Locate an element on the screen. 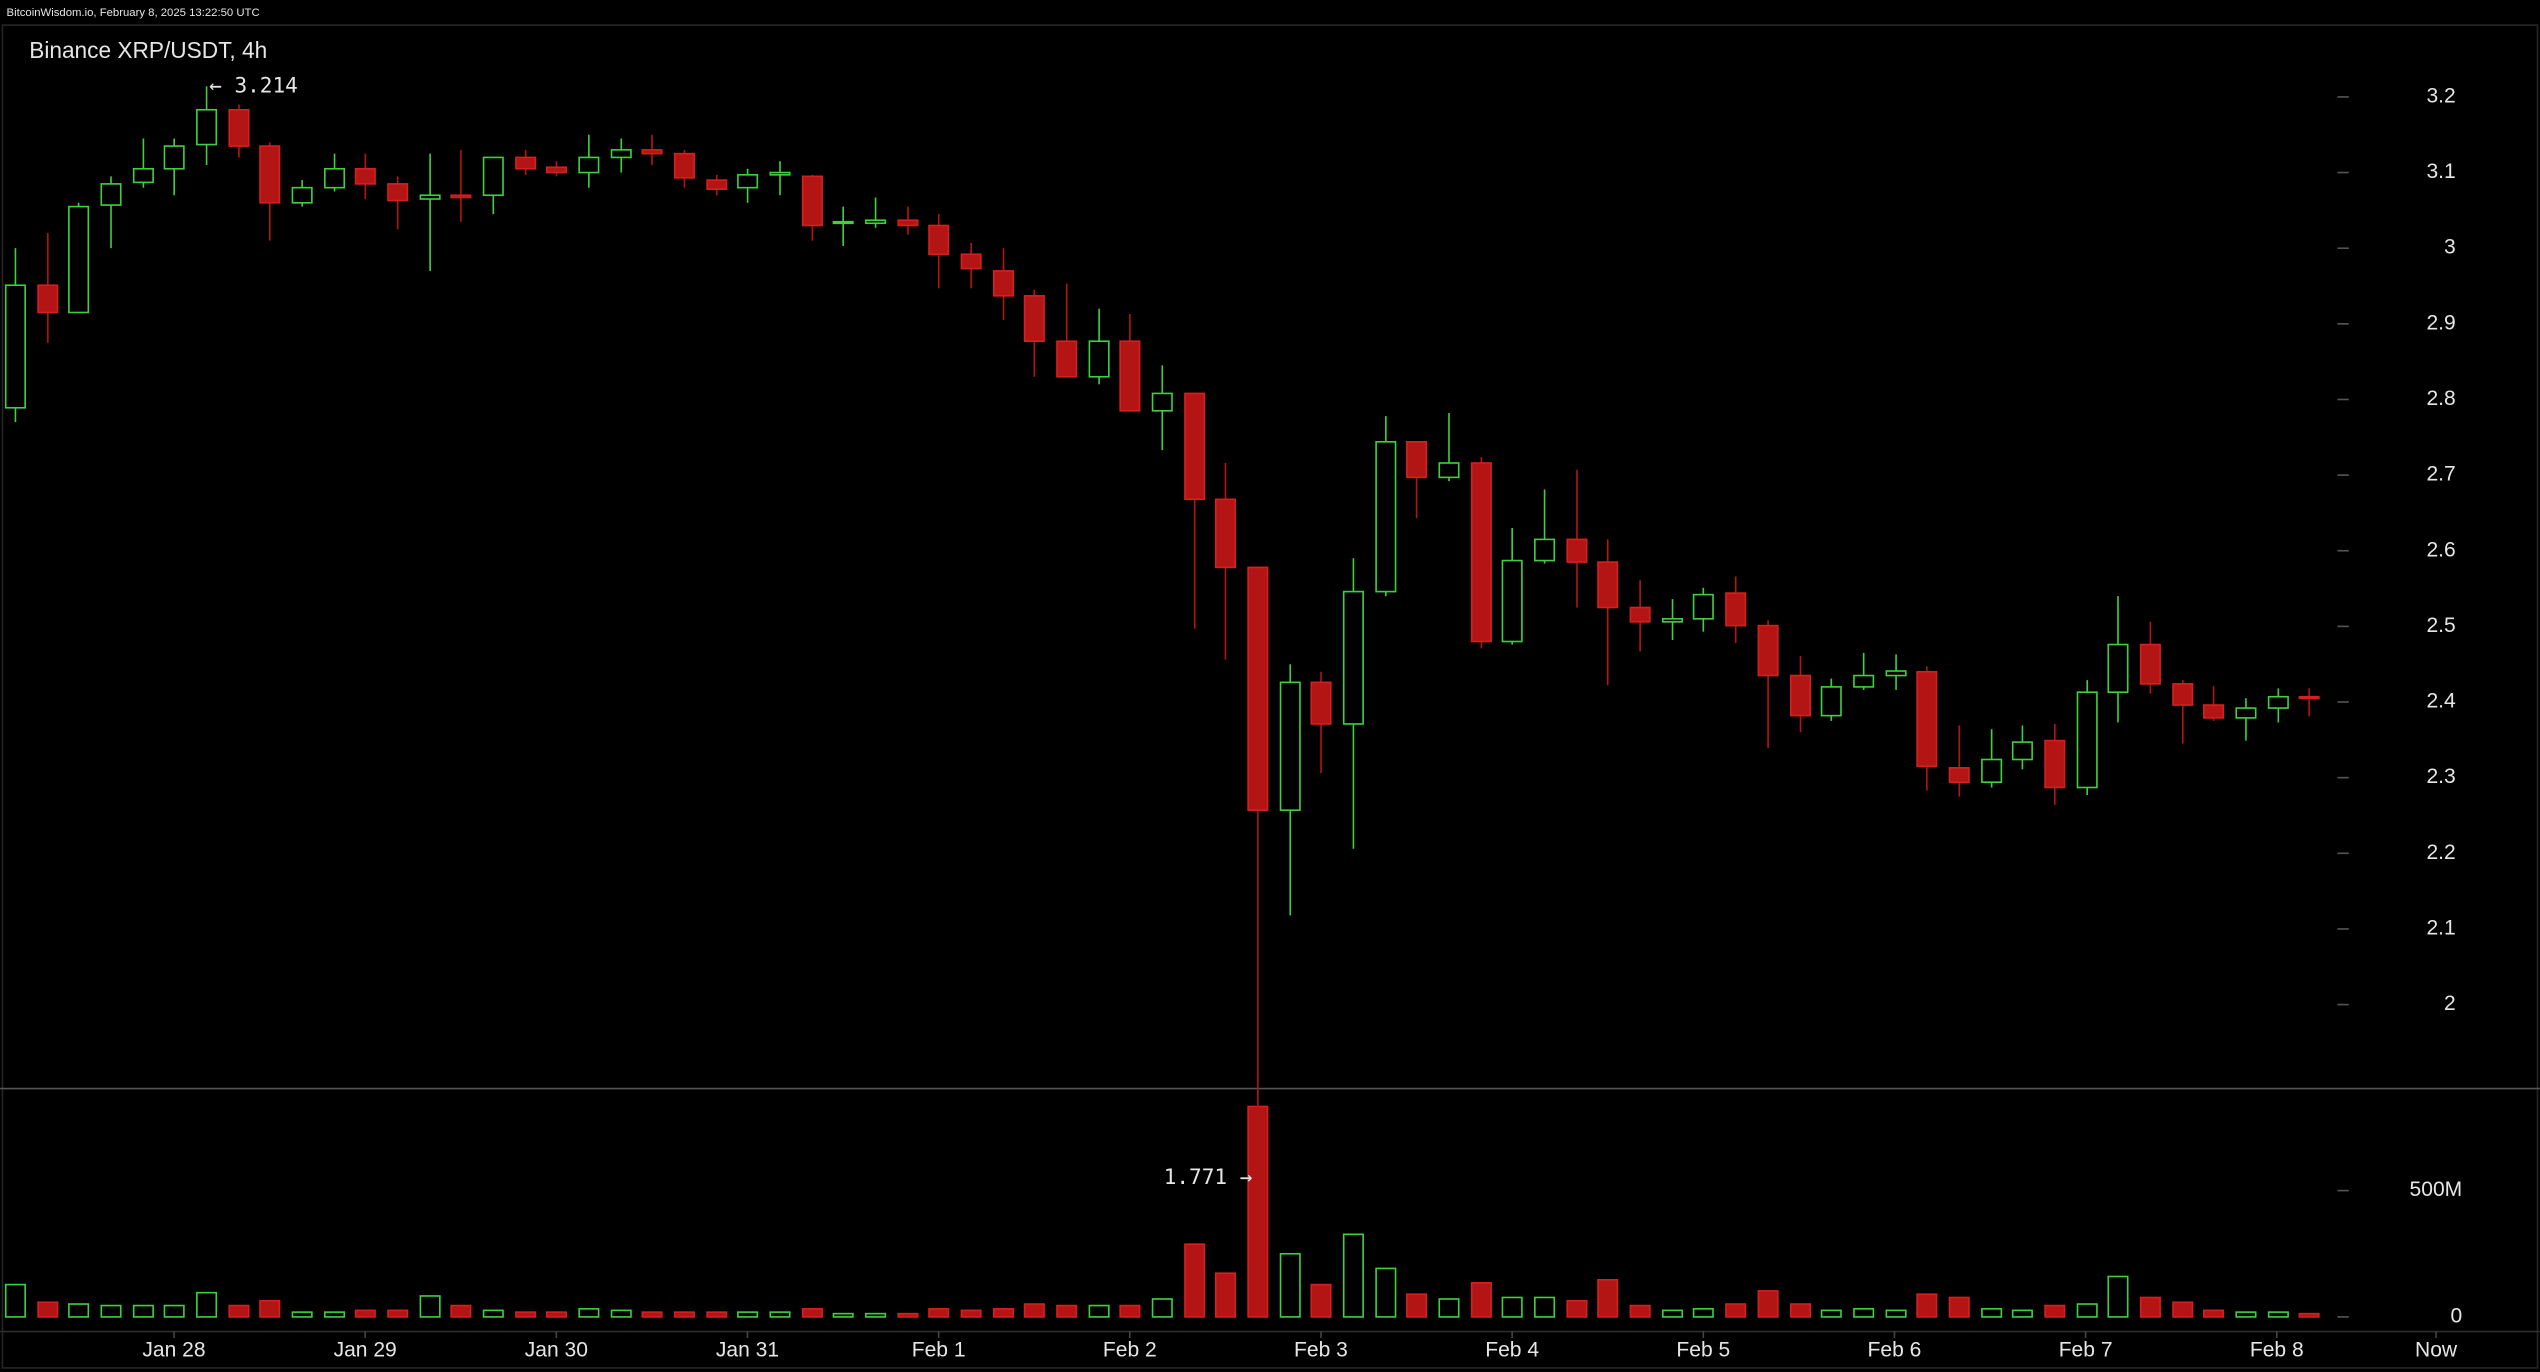 The image size is (2540, 1372). y-tick-label: 2.8 is located at coordinates (2440, 398).